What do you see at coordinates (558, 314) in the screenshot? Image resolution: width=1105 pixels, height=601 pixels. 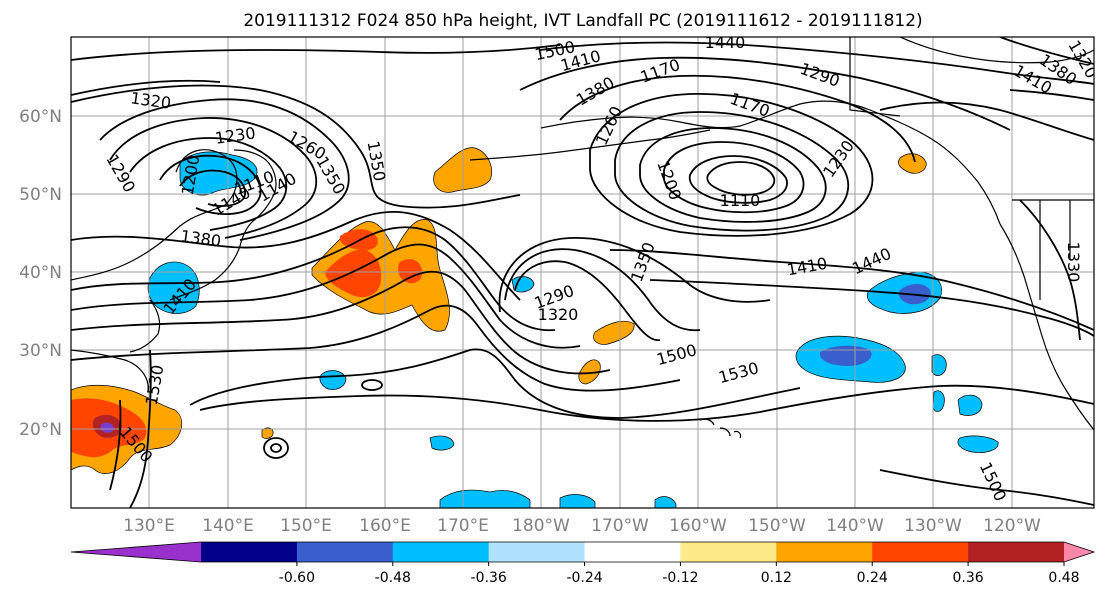 I see `contour-label: 1320` at bounding box center [558, 314].